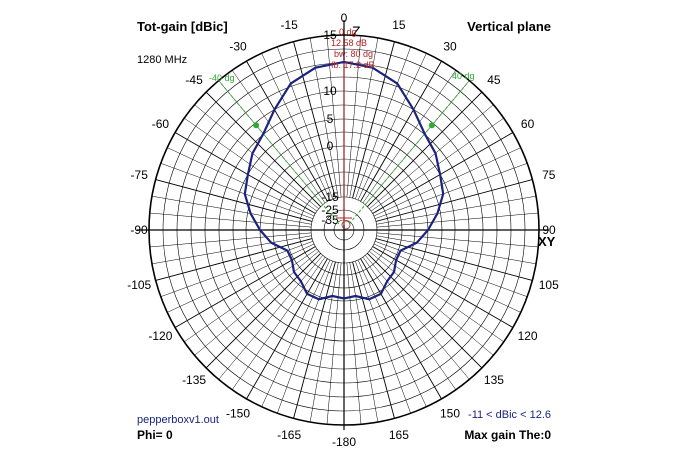 The image size is (700, 467). Describe the element at coordinates (330, 119) in the screenshot. I see `radial-tick-label: 5` at that location.